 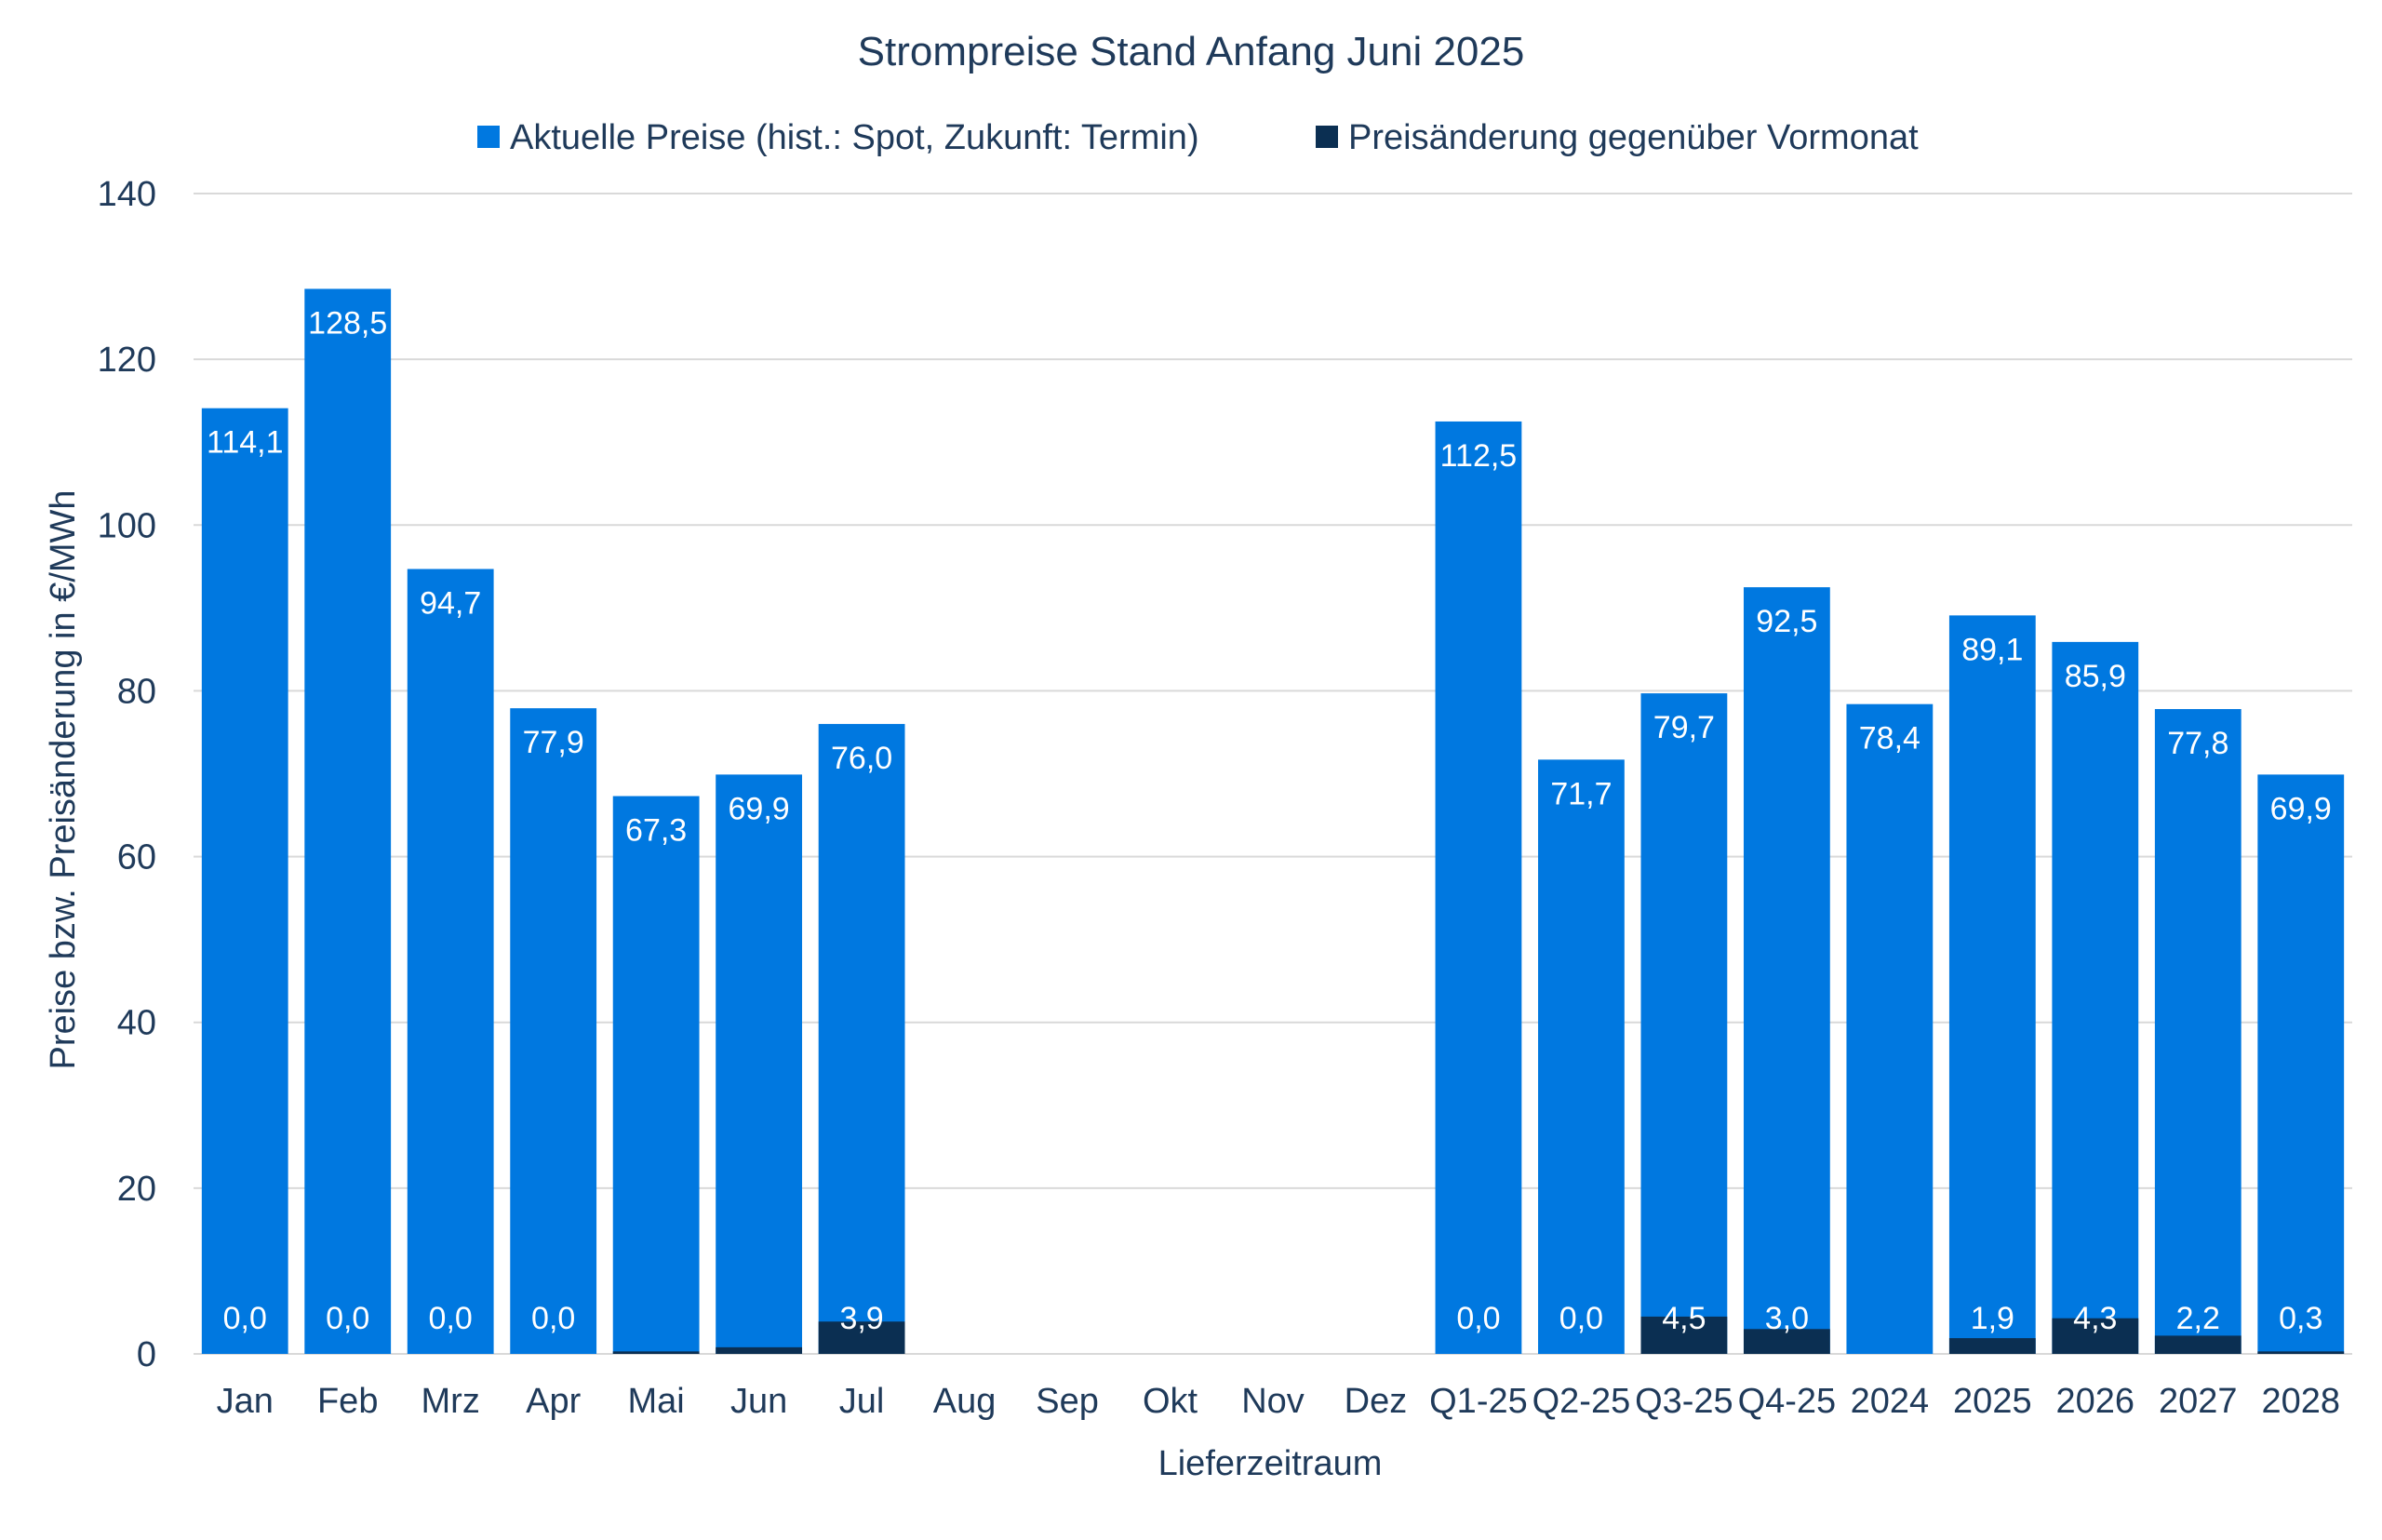 What do you see at coordinates (2095, 1318) in the screenshot?
I see `label-change-2026: 4,3` at bounding box center [2095, 1318].